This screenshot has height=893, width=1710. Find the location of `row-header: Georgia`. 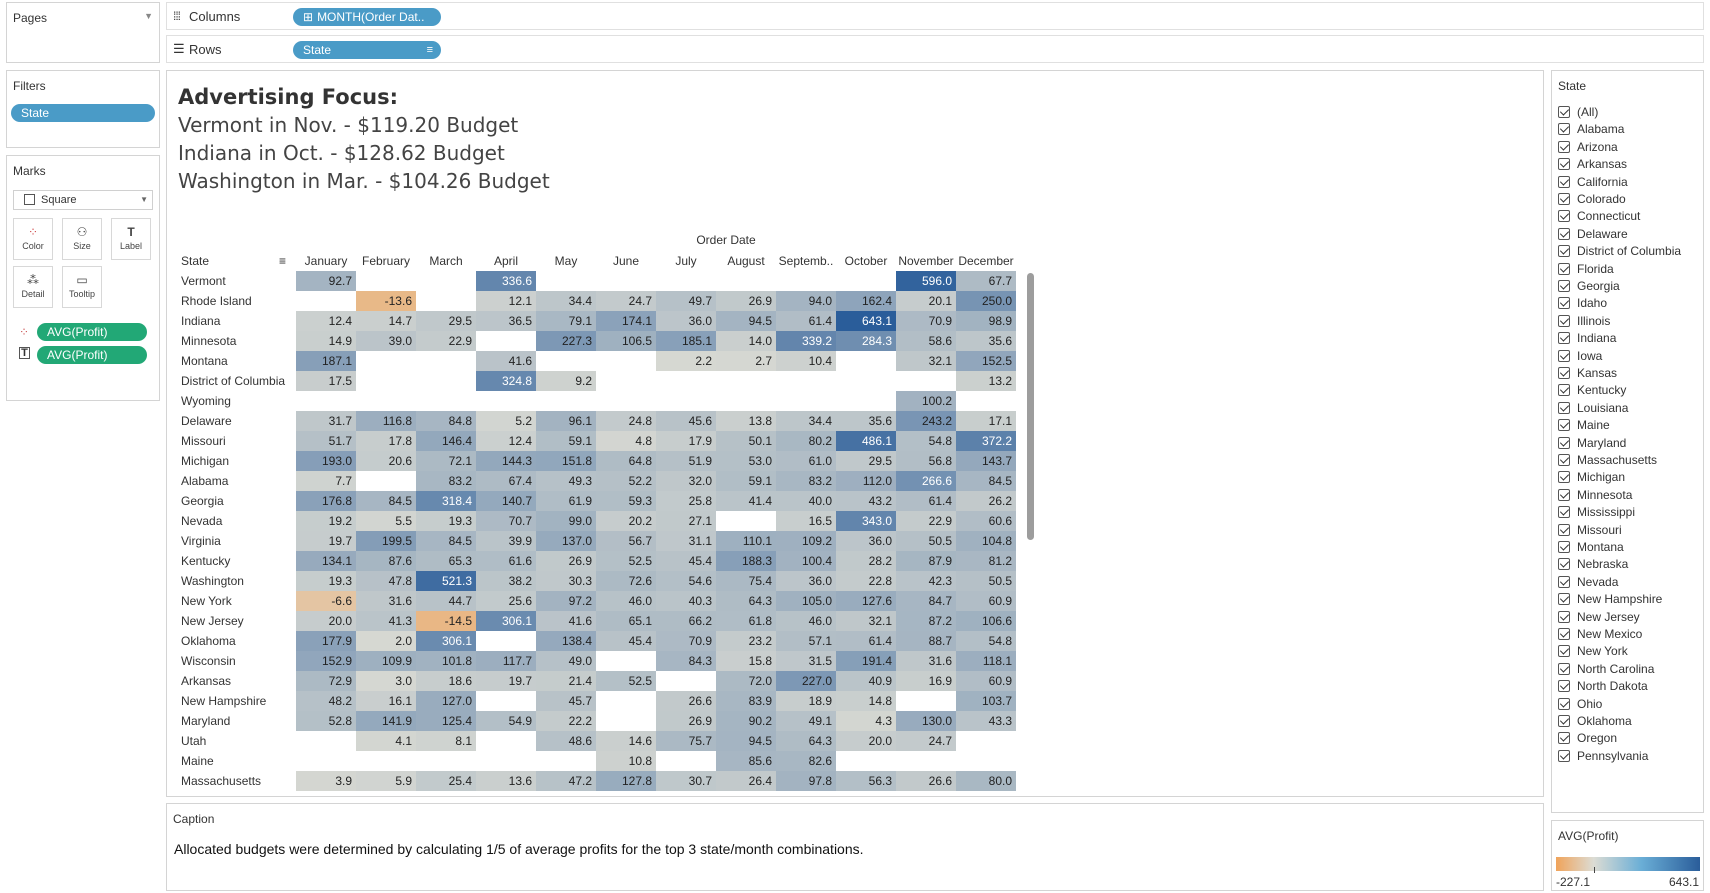

row-header: Georgia is located at coordinates (202, 501).